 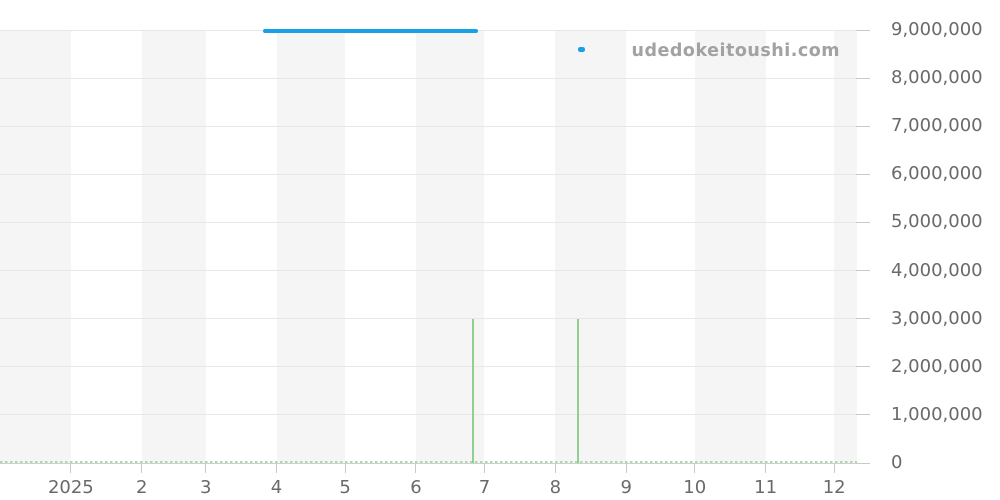 What do you see at coordinates (937, 270) in the screenshot?
I see `y-axis-tick-label: 4,000,000` at bounding box center [937, 270].